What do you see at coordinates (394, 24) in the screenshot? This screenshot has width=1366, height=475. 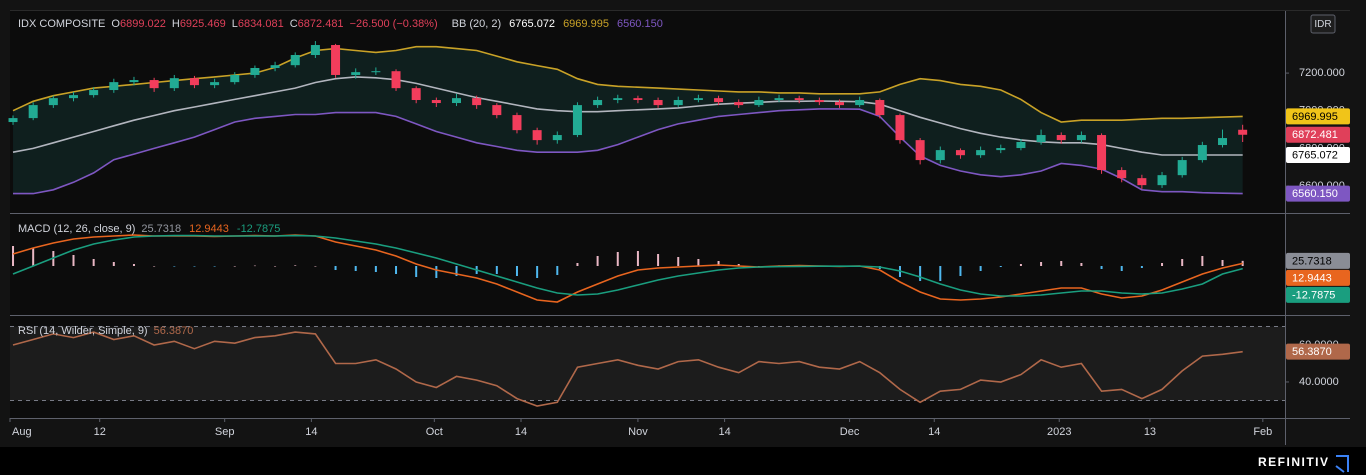 I see `legend-item: −26.500 (−0.38%)` at bounding box center [394, 24].